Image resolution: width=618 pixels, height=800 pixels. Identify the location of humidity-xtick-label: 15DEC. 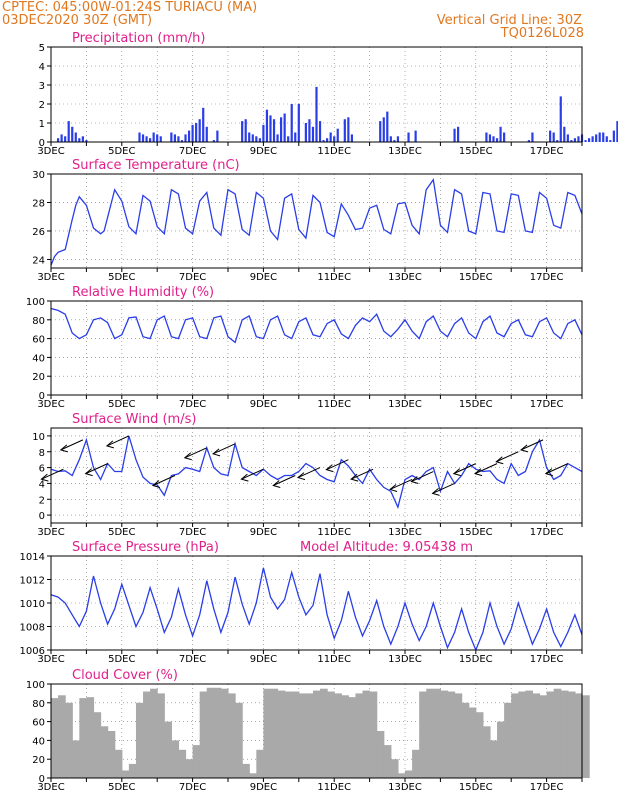
(476, 404).